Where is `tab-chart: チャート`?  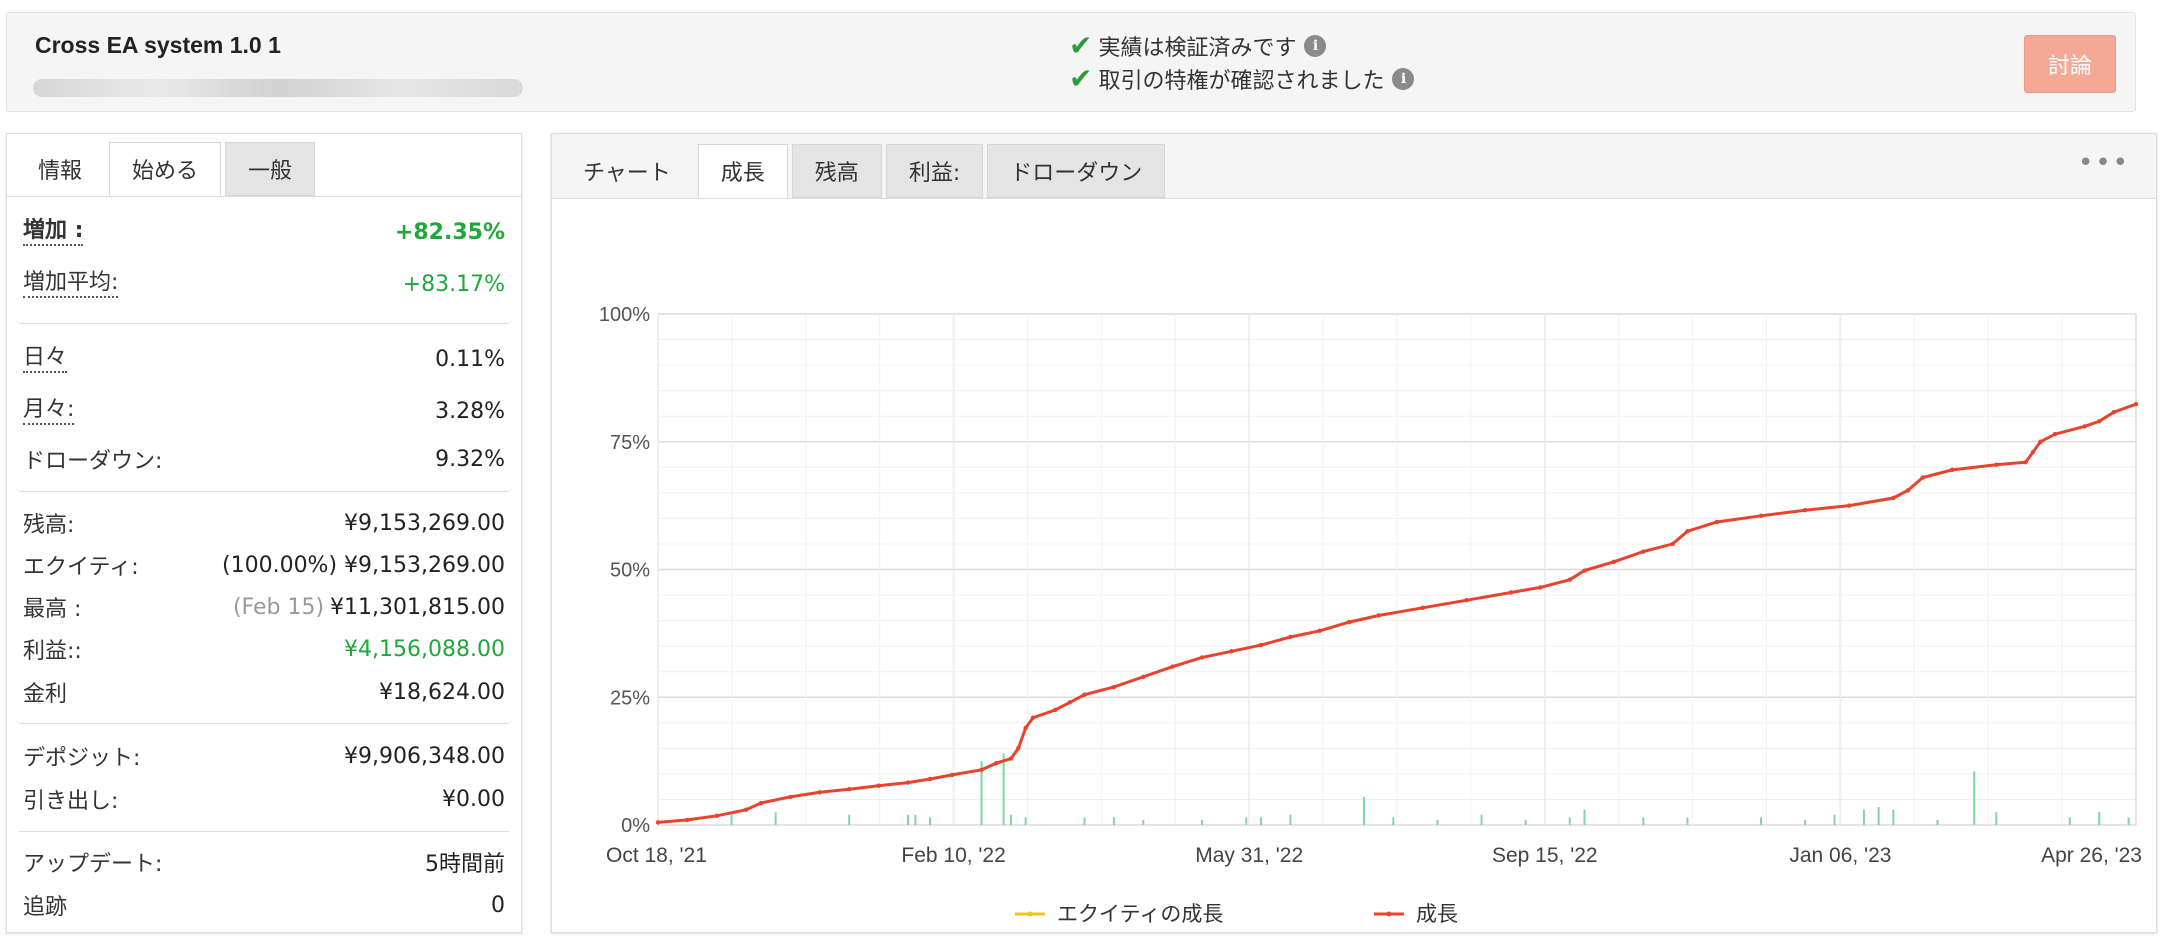
tab-chart: チャート is located at coordinates (627, 173).